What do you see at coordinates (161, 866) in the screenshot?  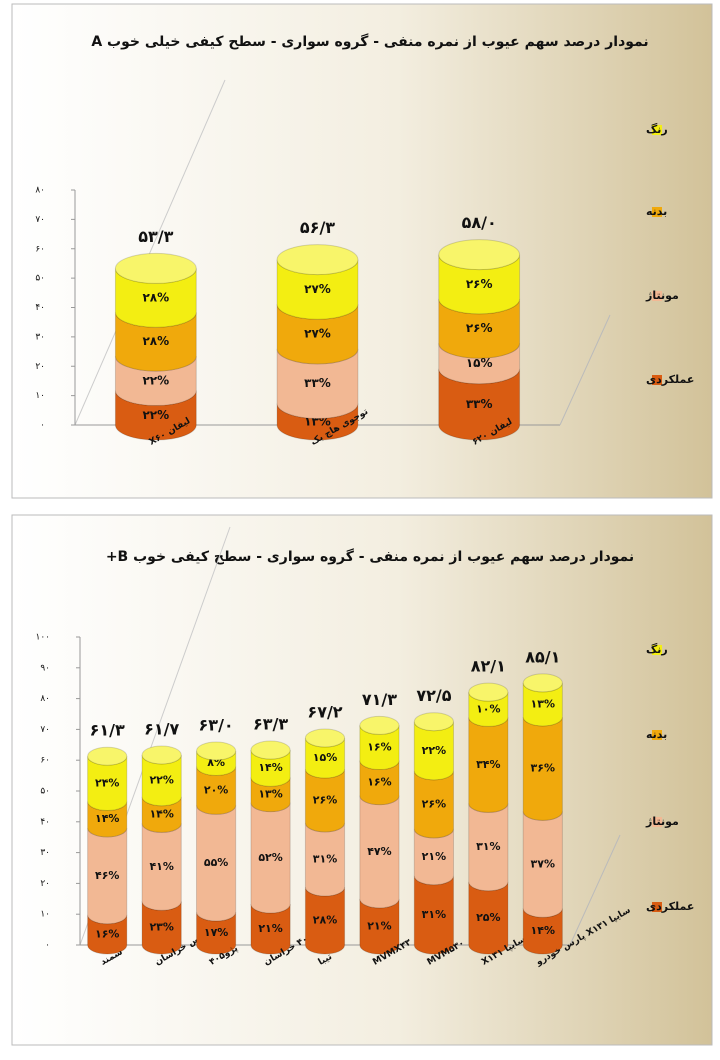 I see `segment-label: ۴۱%` at bounding box center [161, 866].